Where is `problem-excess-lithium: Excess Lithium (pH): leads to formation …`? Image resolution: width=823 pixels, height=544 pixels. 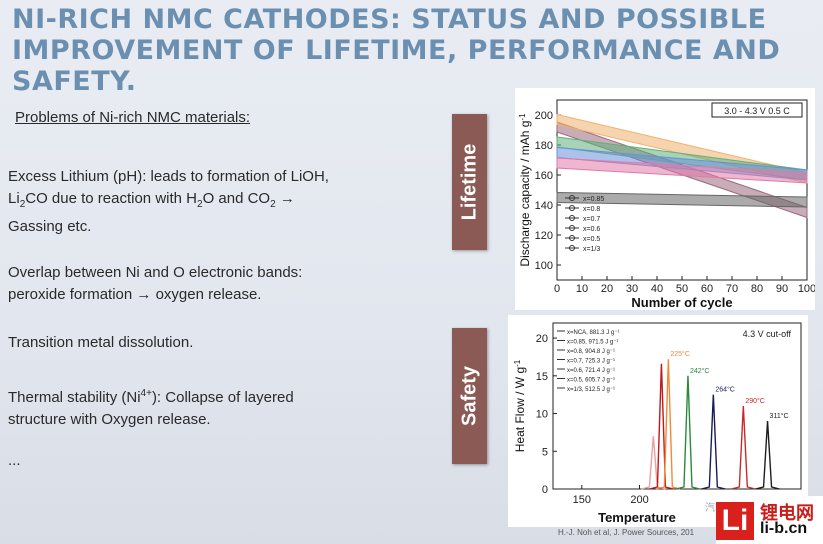 problem-excess-lithium: Excess Lithium (pH): leads to formation … is located at coordinates (168, 201).